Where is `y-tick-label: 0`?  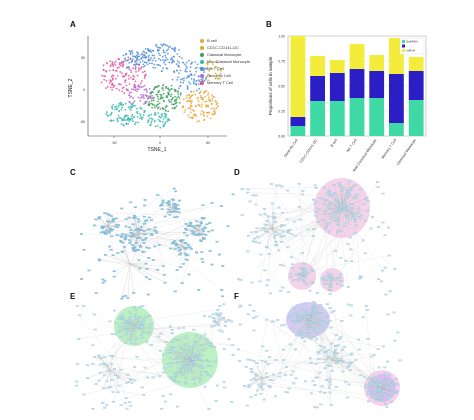 y-tick-label: 0 is located at coordinates (84, 90).